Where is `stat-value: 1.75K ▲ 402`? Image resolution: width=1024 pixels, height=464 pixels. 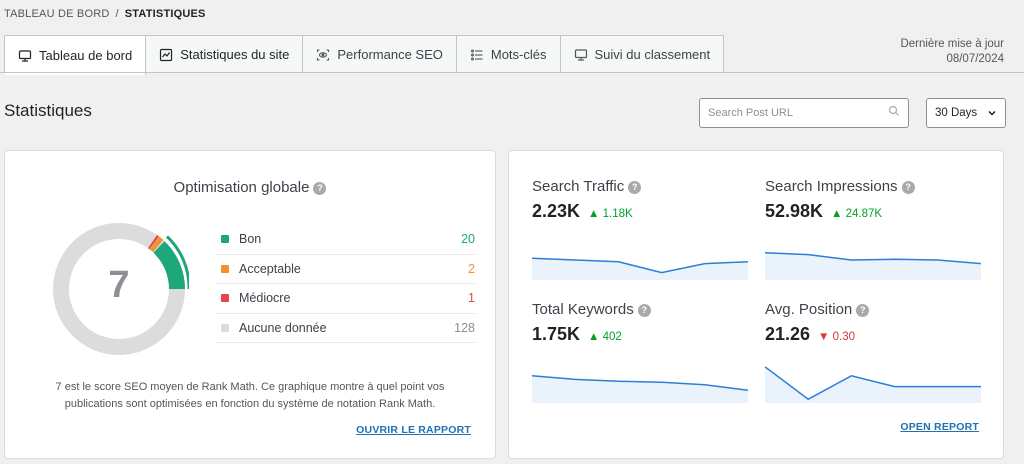 stat-value: 1.75K ▲ 402 is located at coordinates (577, 334).